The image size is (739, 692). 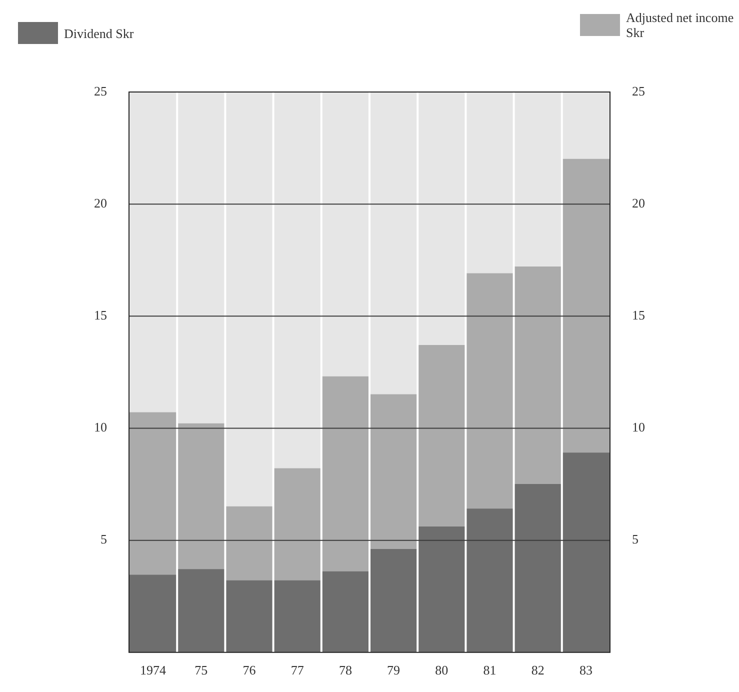 What do you see at coordinates (680, 25) in the screenshot?
I see `legend-label: Adjusted net income Skr` at bounding box center [680, 25].